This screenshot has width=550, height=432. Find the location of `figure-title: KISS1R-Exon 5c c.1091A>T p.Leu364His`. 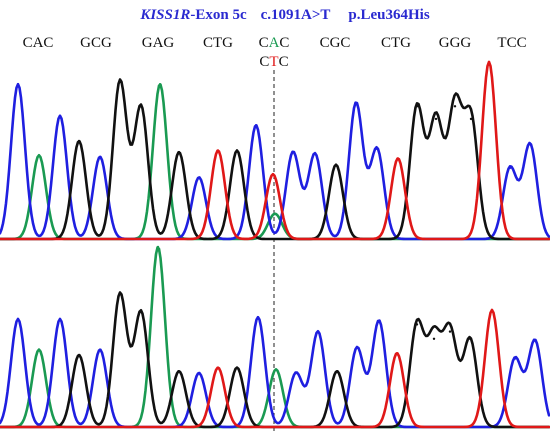

figure-title: KISS1R-Exon 5c c.1091A>T p.Leu364His is located at coordinates (284, 15).